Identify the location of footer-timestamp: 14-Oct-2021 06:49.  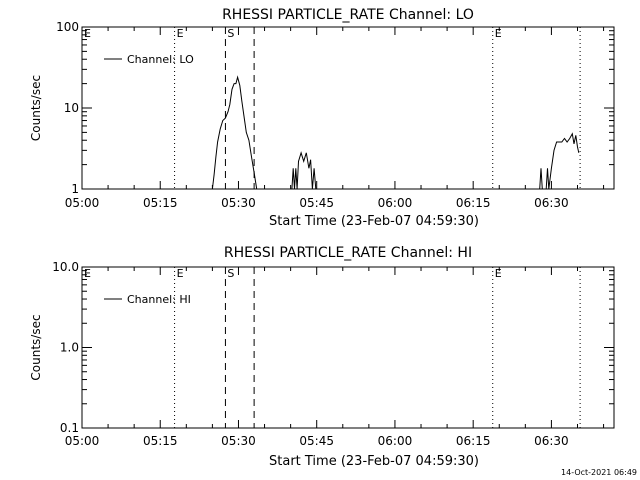
(599, 472).